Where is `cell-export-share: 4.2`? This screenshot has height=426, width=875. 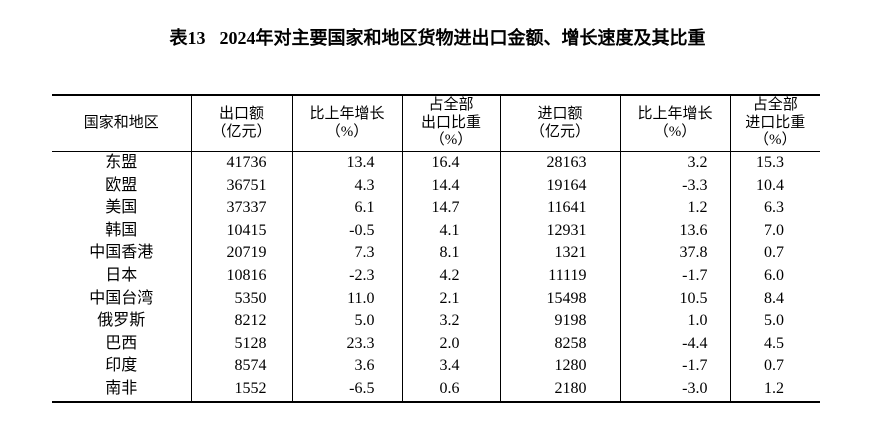
cell-export-share: 4.2 is located at coordinates (451, 276).